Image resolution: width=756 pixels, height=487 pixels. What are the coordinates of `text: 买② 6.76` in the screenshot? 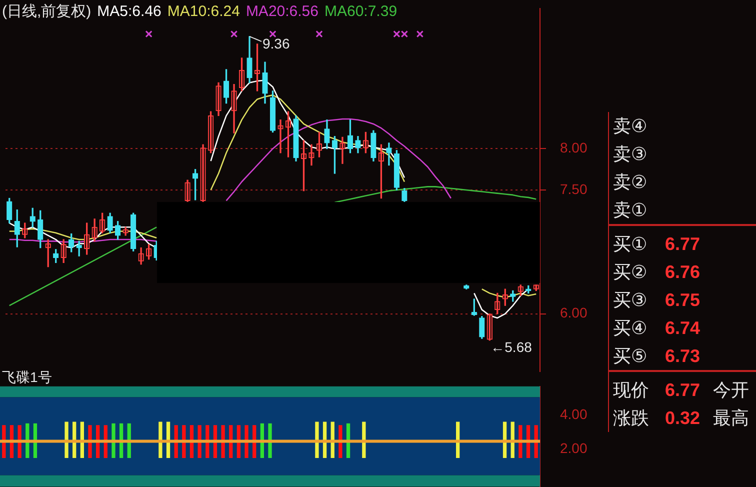 It's located at (657, 272).